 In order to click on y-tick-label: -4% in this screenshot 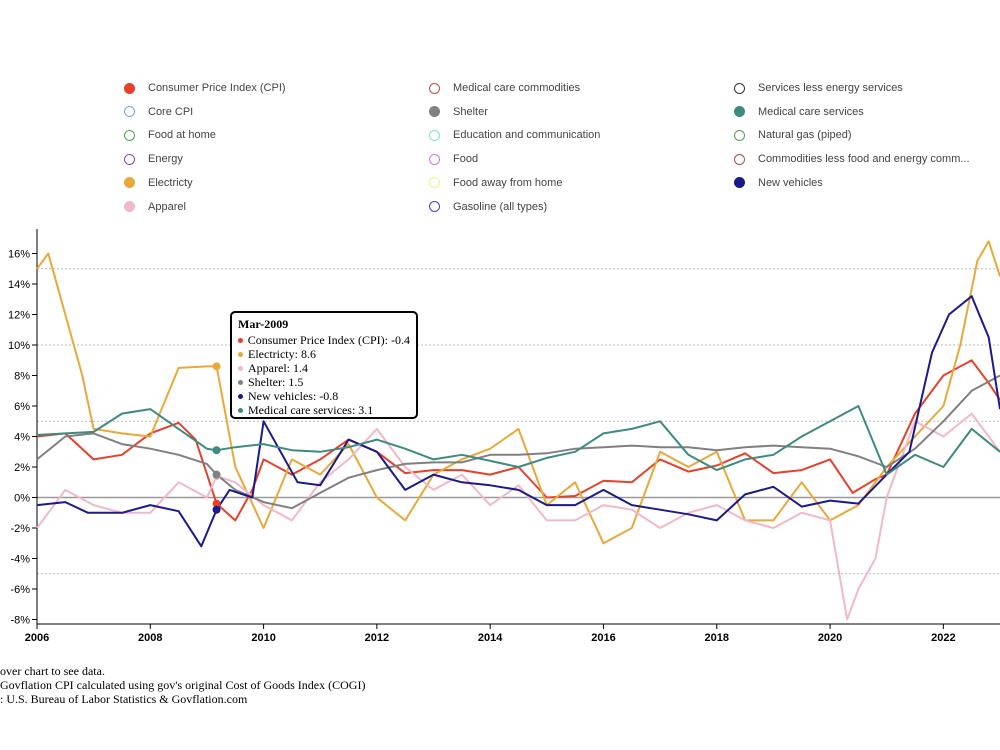, I will do `click(20, 560)`.